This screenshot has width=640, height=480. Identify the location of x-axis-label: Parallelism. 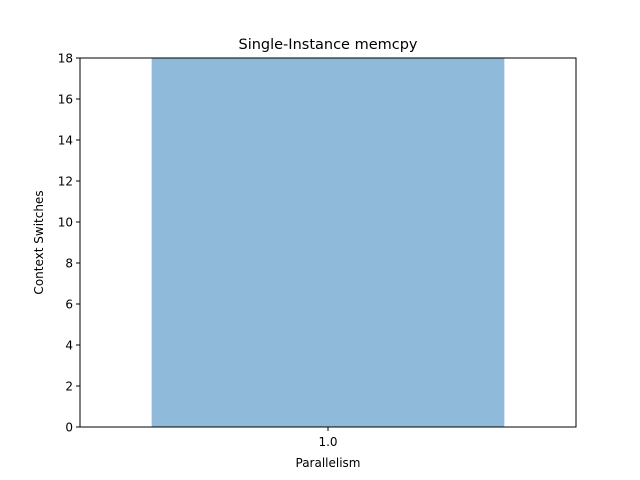
(328, 463).